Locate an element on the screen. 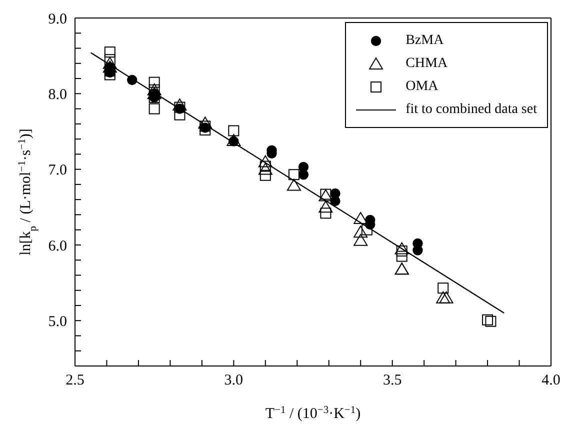 This screenshot has width=572, height=442. y-tick-label: 9.0 is located at coordinates (57, 19).